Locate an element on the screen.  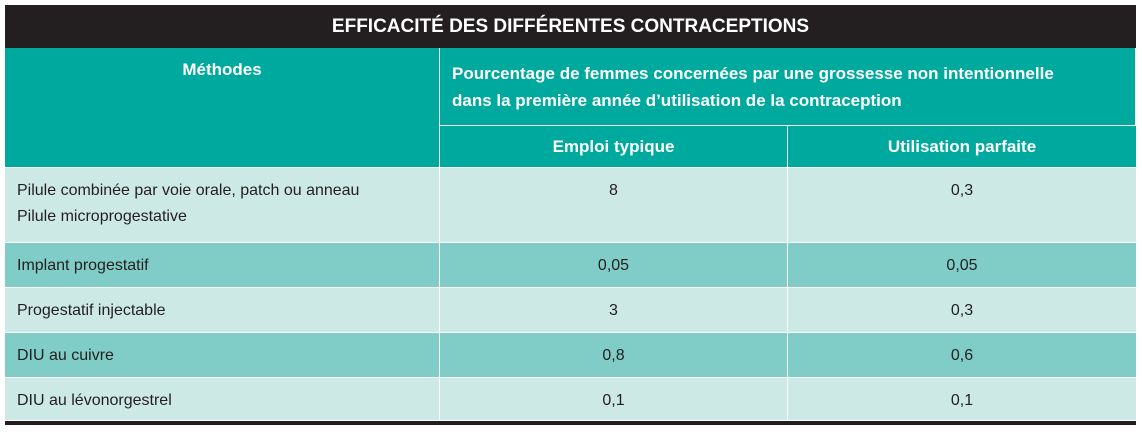
perfect-cell: 0,1 is located at coordinates (962, 399).